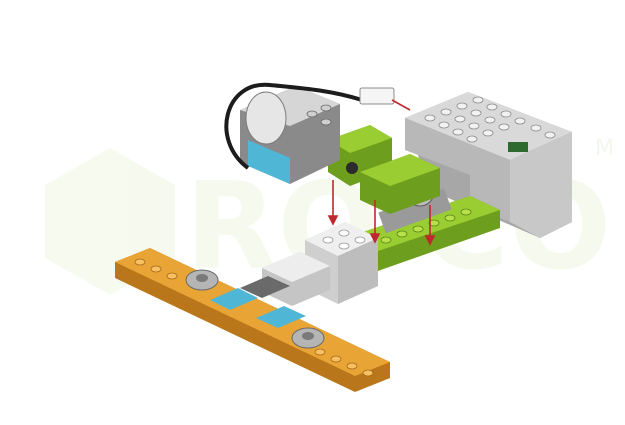  Describe the element at coordinates (290, 135) in the screenshot. I see `medium-motor` at that location.